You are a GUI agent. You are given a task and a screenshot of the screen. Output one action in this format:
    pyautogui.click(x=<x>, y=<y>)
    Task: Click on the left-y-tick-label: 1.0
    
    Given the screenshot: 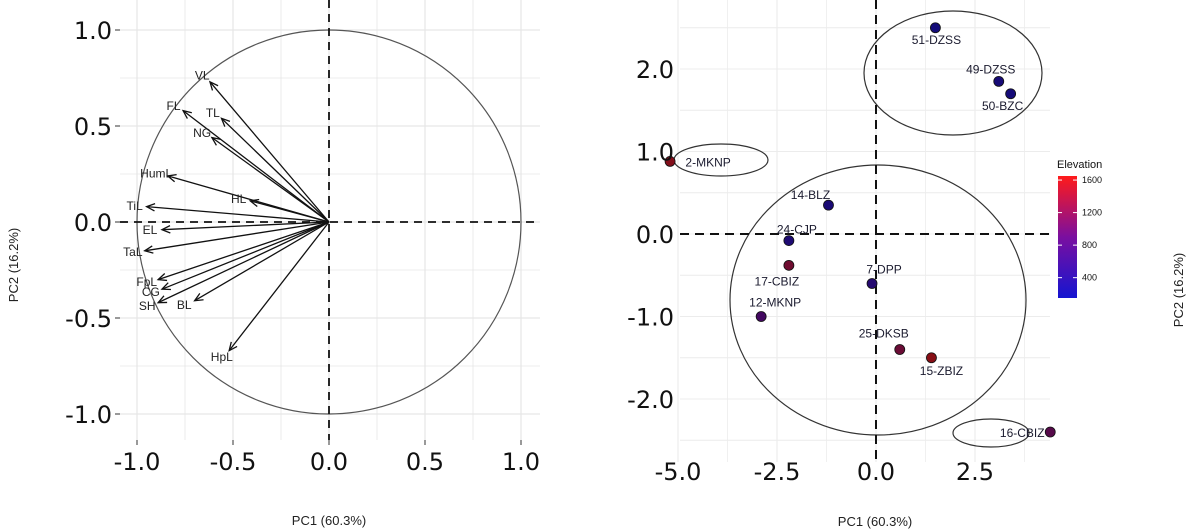 What is the action you would take?
    pyautogui.click(x=93, y=31)
    